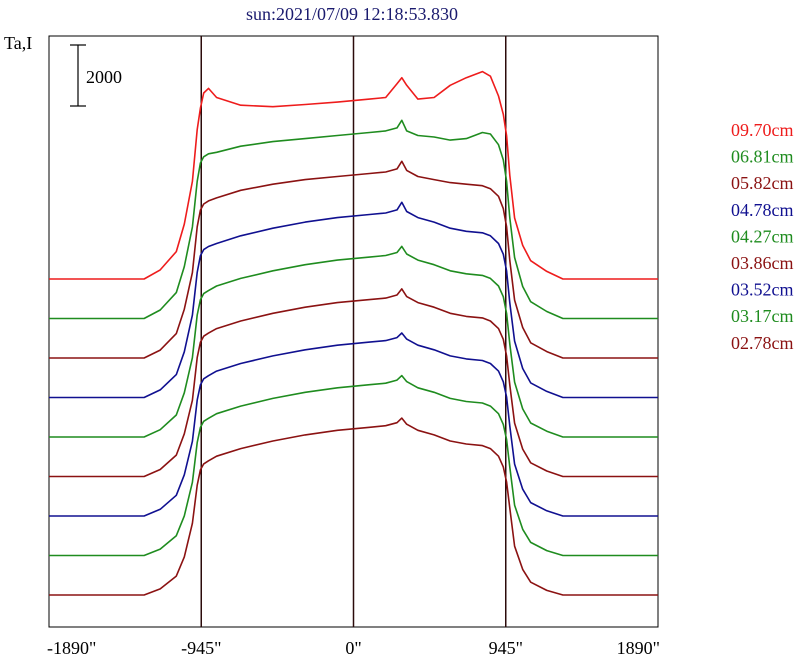 This screenshot has width=807, height=662. Describe the element at coordinates (762, 290) in the screenshot. I see `legend-entry: 03.52cm` at that location.